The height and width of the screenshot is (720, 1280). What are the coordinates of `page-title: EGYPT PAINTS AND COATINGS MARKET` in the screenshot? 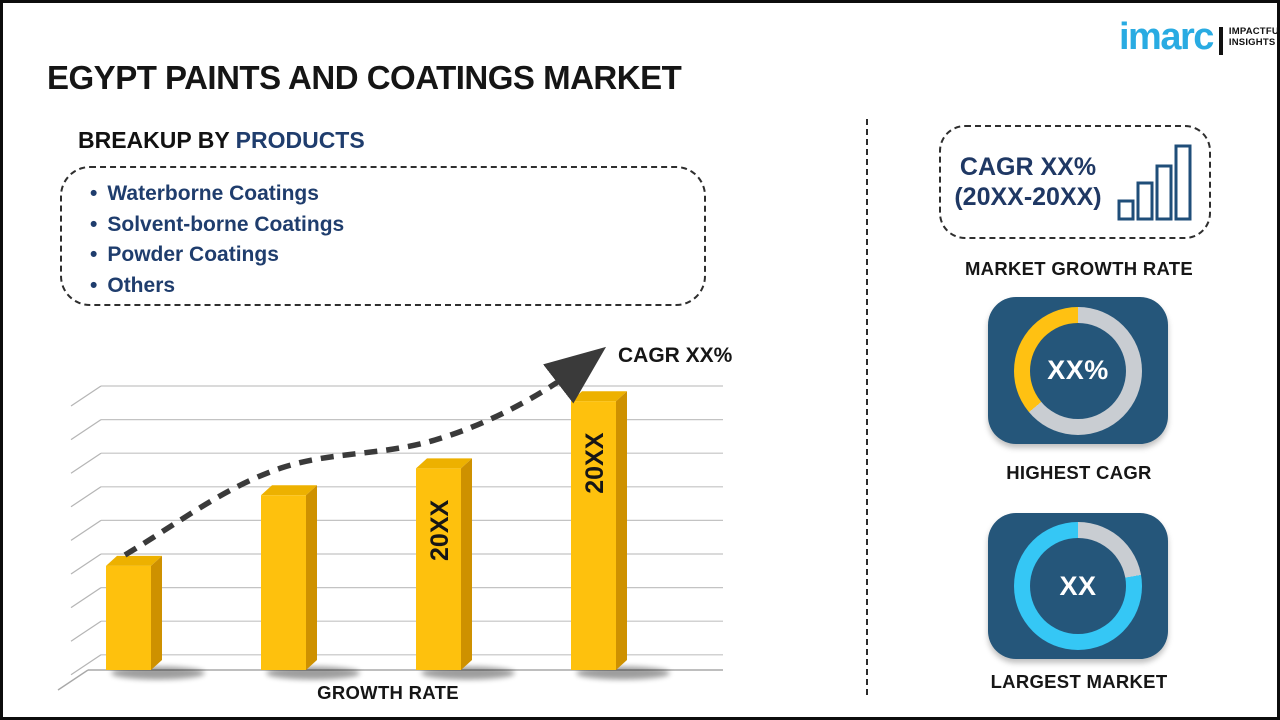 It's located at (364, 77).